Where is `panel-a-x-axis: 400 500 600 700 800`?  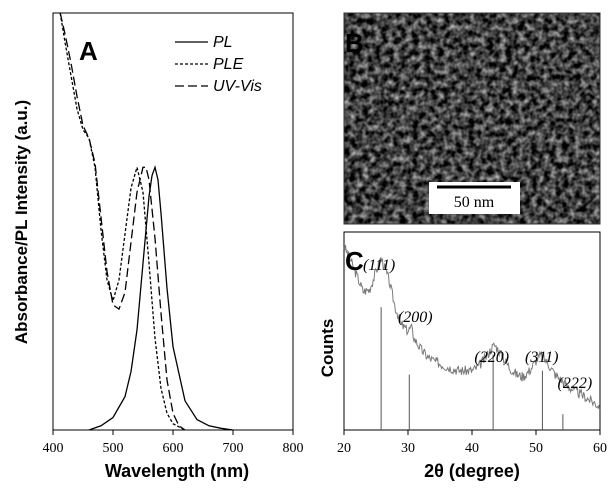 panel-a-x-axis: 400 500 600 700 800 is located at coordinates (173, 443).